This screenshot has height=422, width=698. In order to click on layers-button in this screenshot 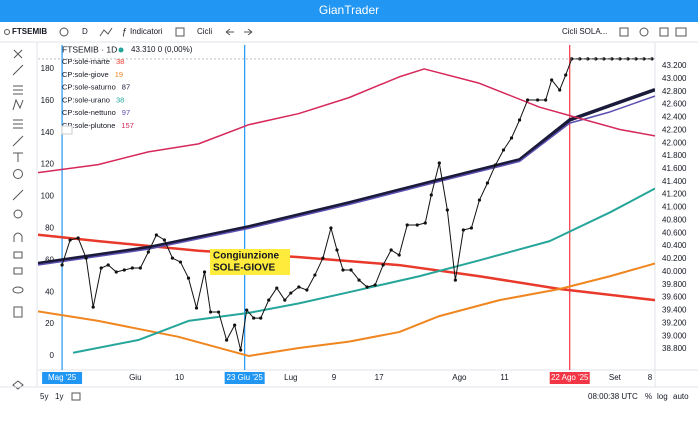, I will do `click(18, 385)`.